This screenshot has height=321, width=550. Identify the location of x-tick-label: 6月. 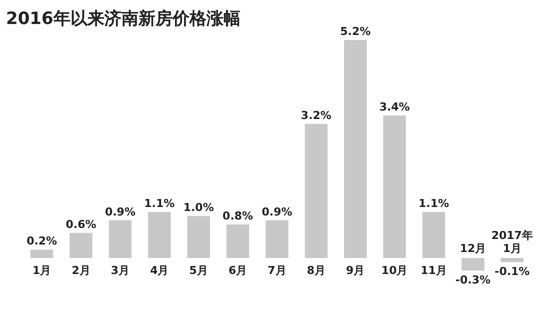
(238, 270).